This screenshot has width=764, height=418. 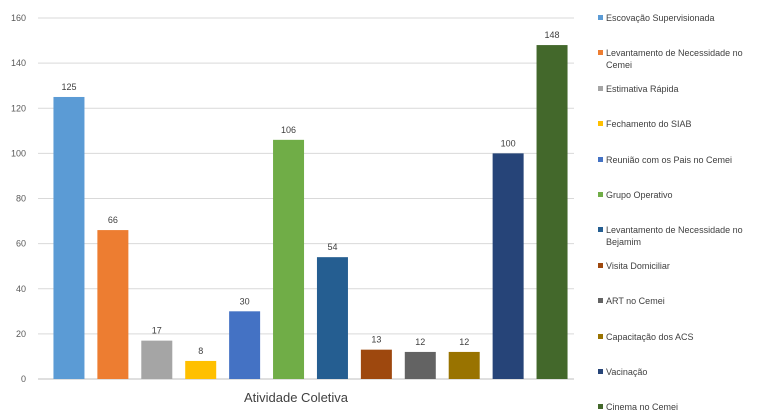 What do you see at coordinates (18, 108) in the screenshot?
I see `y-tick-label: 120` at bounding box center [18, 108].